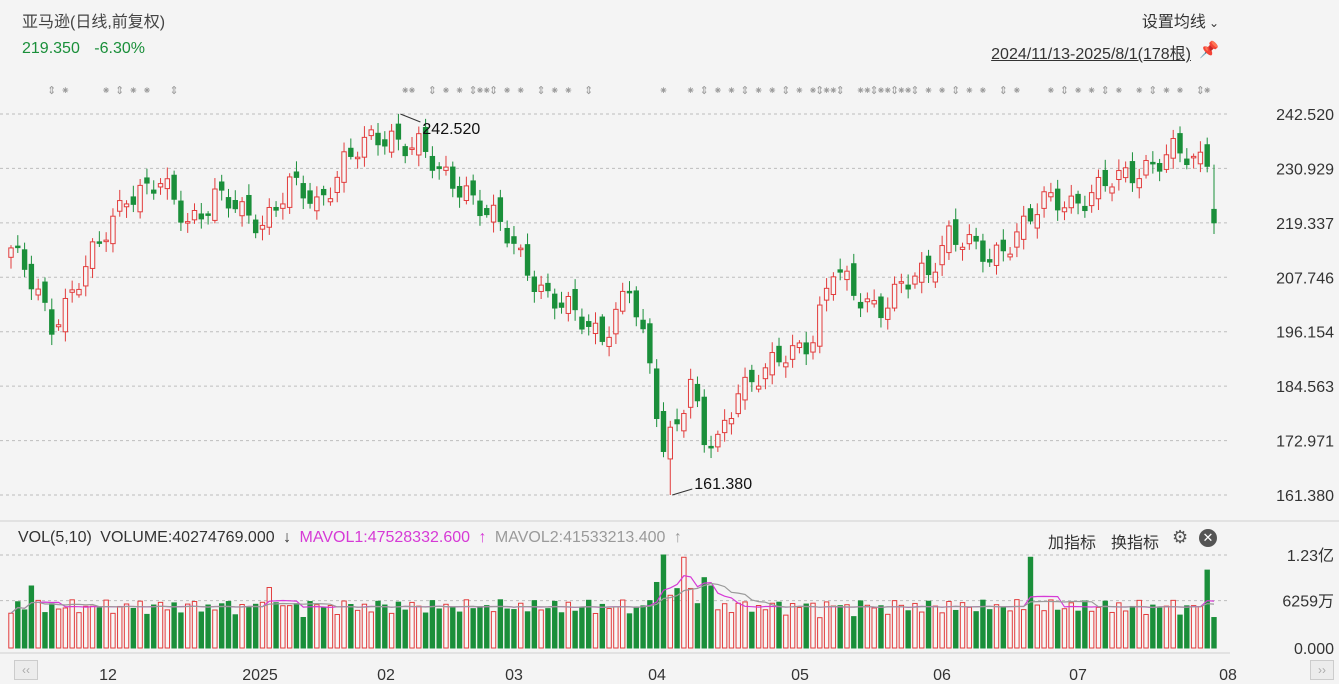 The image size is (1339, 684). I want to click on time-tick-label: 02, so click(386, 675).